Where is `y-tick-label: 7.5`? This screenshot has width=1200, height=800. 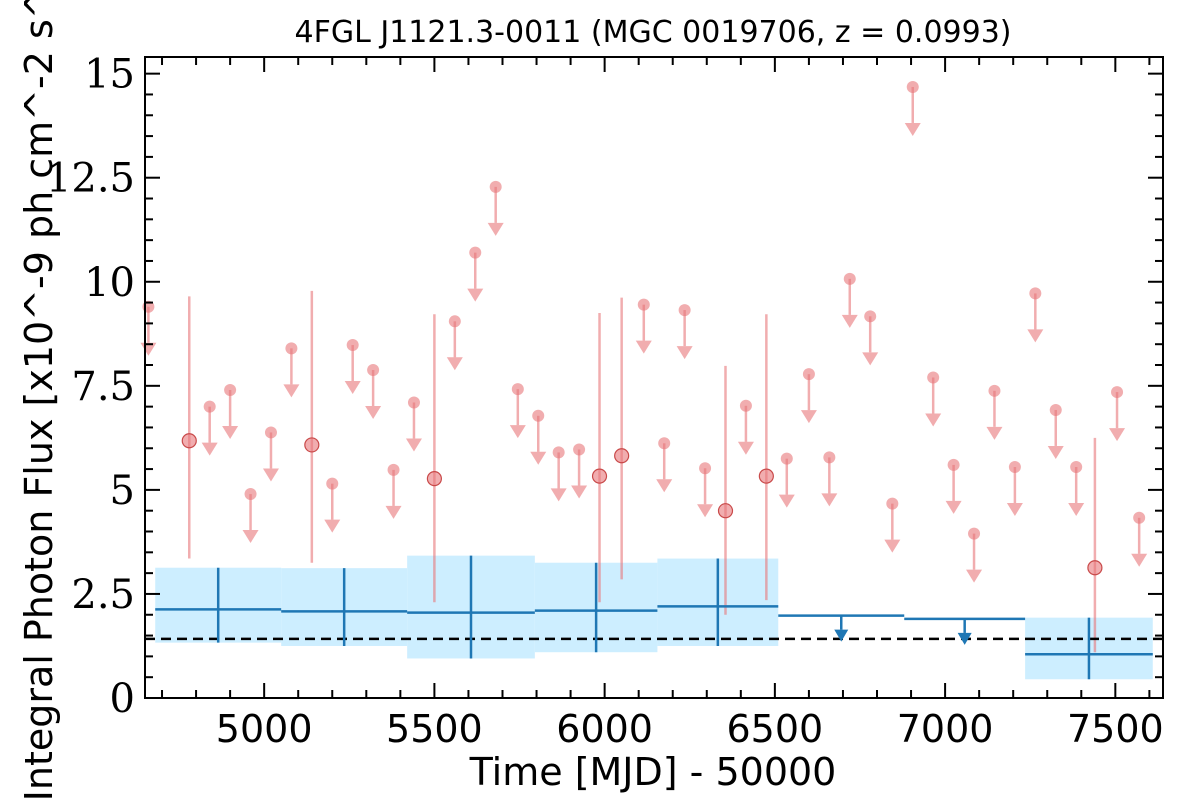 y-tick-label: 7.5 is located at coordinates (103, 387).